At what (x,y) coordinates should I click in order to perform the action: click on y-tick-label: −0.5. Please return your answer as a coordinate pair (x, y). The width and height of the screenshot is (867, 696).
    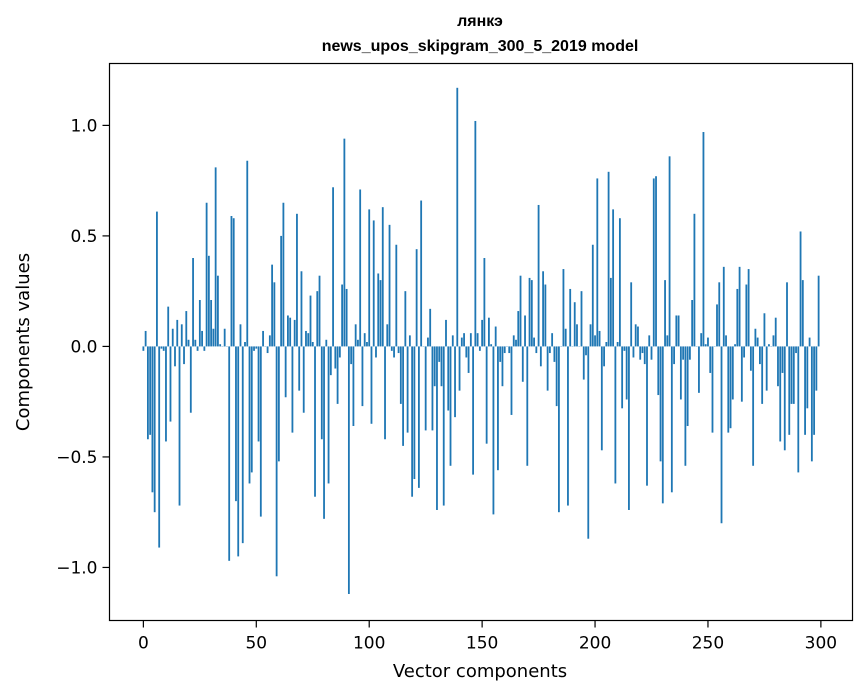
    Looking at the image, I should click on (76, 458).